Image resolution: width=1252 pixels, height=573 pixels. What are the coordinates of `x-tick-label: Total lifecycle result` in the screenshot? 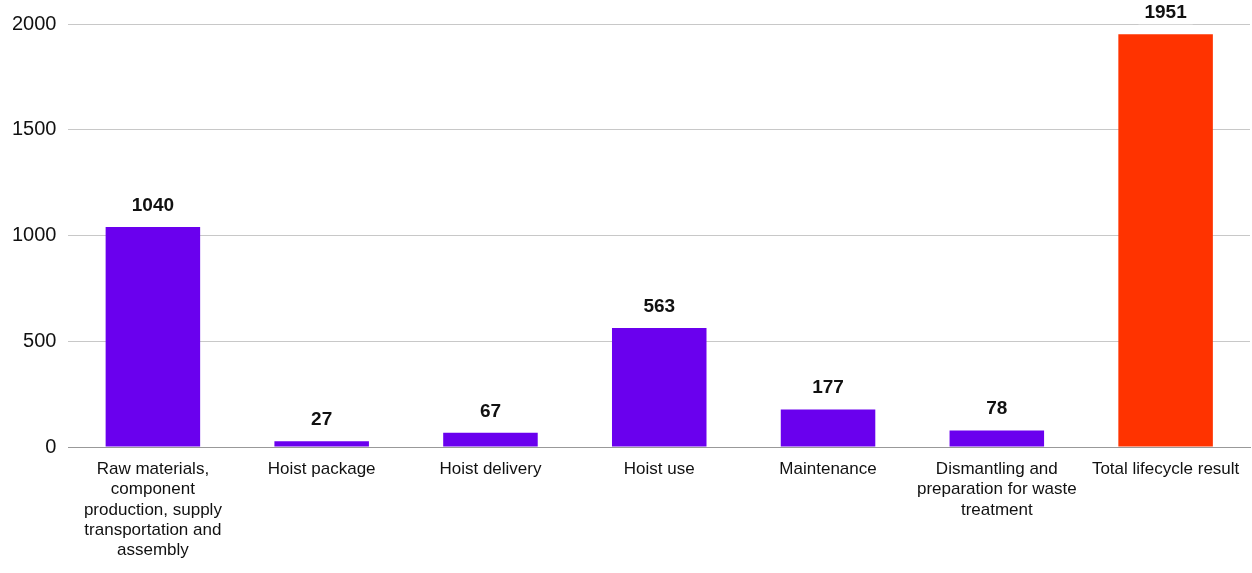 It's located at (1165, 468).